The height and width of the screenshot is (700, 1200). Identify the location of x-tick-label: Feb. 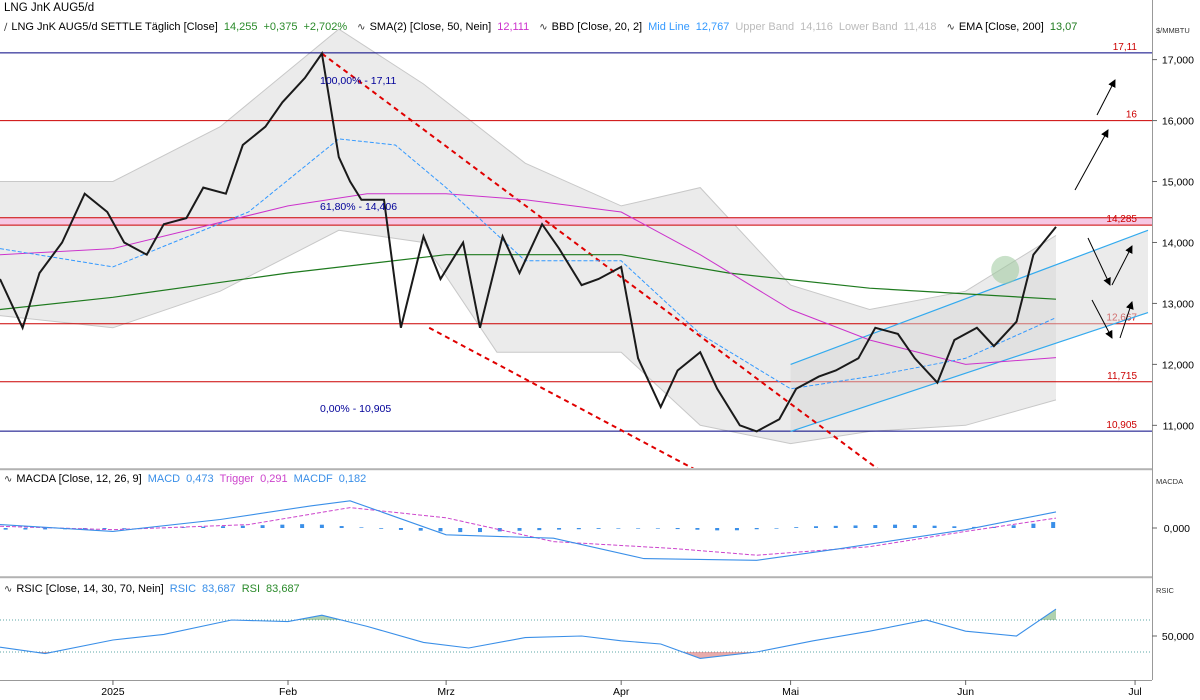
(288, 692).